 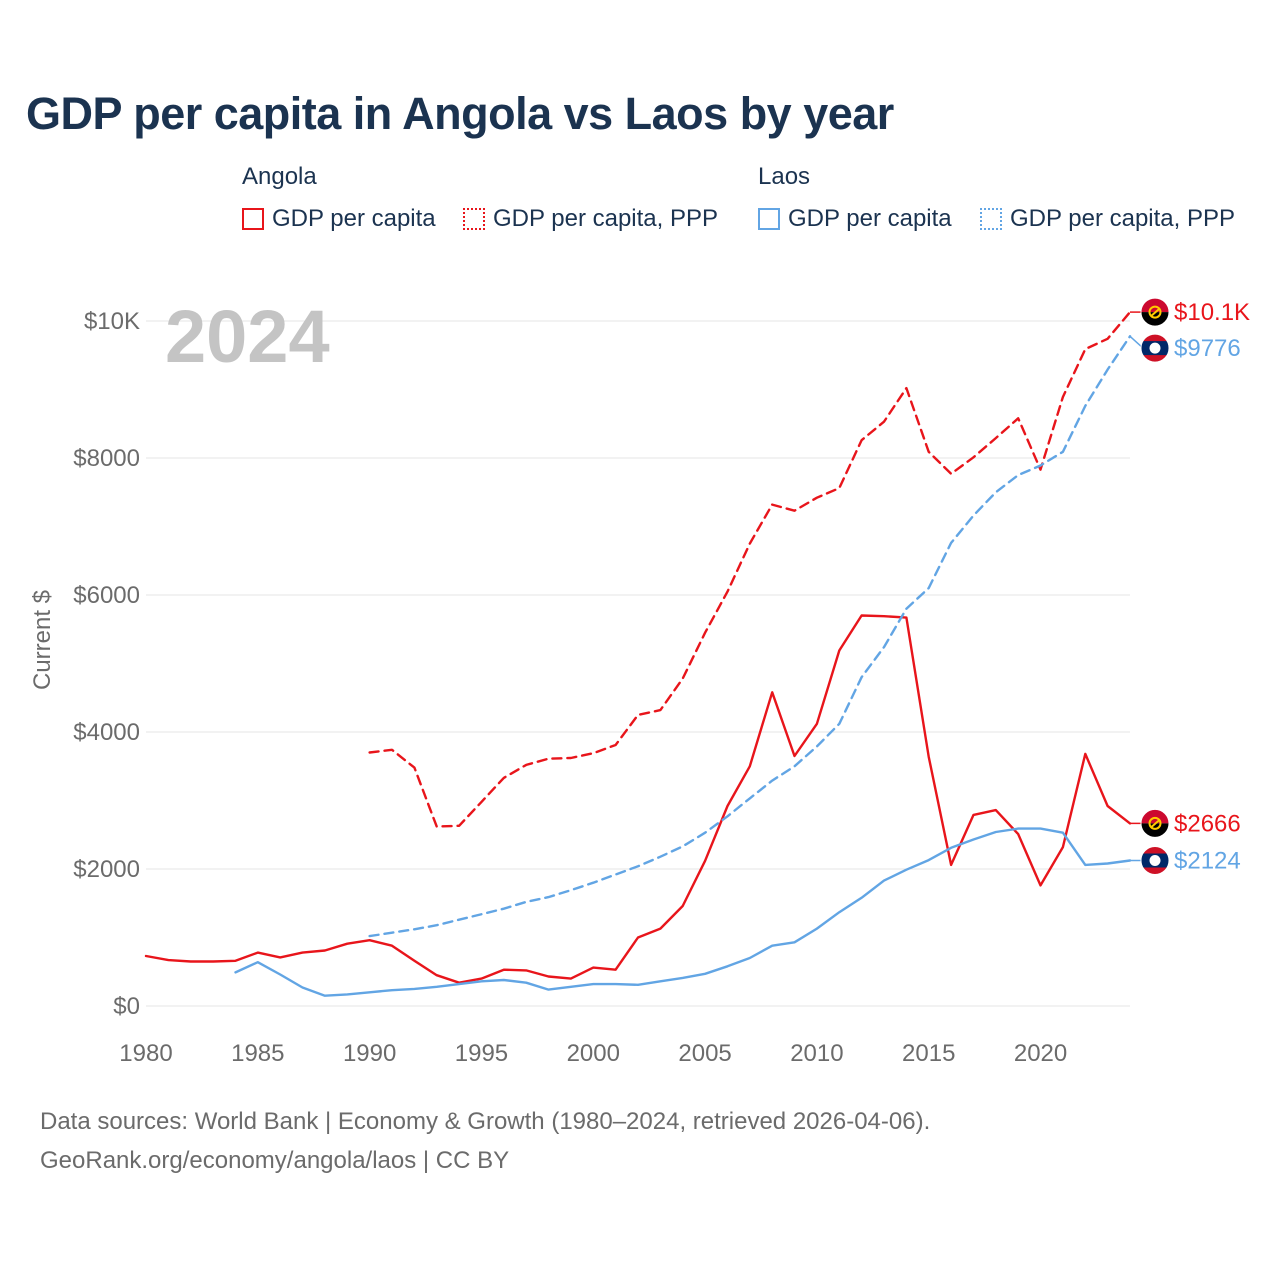 What do you see at coordinates (247, 336) in the screenshot?
I see `year-watermark: 2024` at bounding box center [247, 336].